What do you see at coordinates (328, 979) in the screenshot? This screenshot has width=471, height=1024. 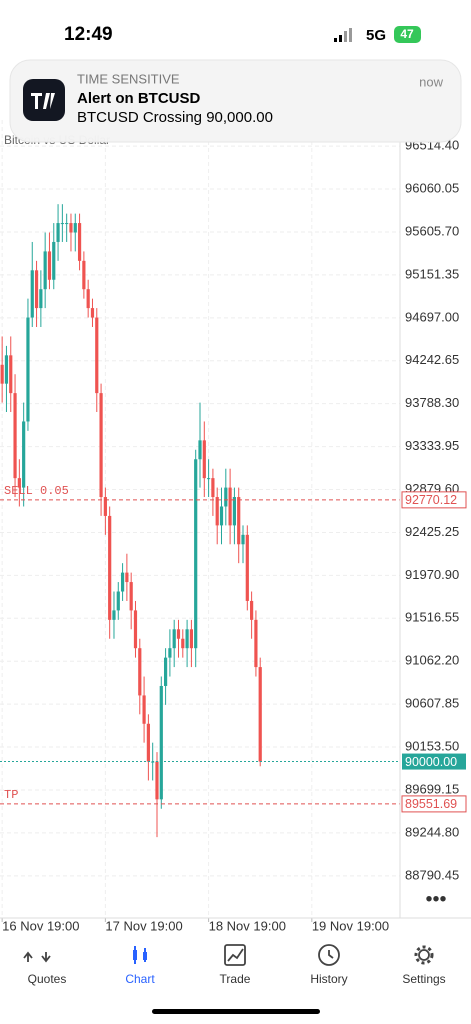 I see `tab-label: History` at bounding box center [328, 979].